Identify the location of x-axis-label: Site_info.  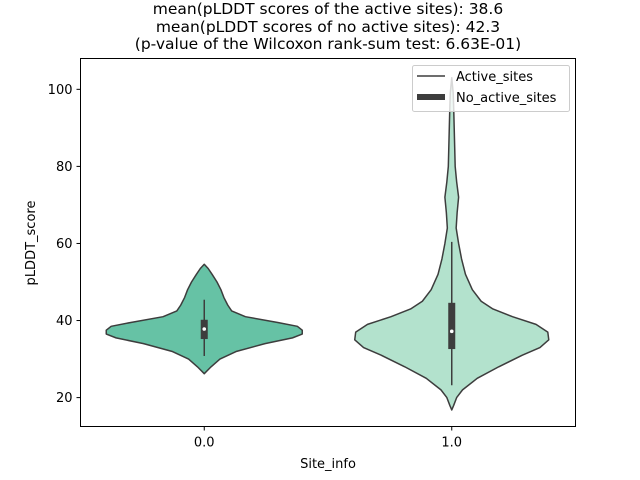
(328, 464).